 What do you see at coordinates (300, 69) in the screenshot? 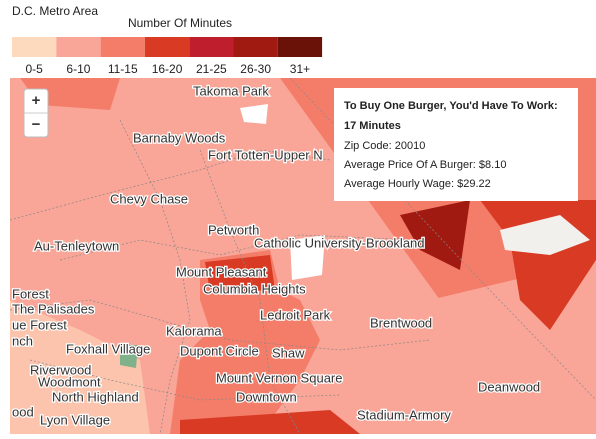
I see `legend-label: 31+` at bounding box center [300, 69].